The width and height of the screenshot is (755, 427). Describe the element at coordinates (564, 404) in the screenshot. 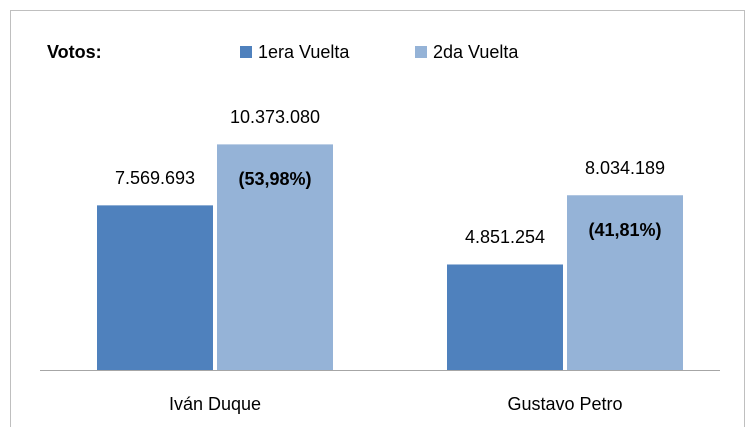

I see `x-tick-label: Gustavo Petro` at that location.